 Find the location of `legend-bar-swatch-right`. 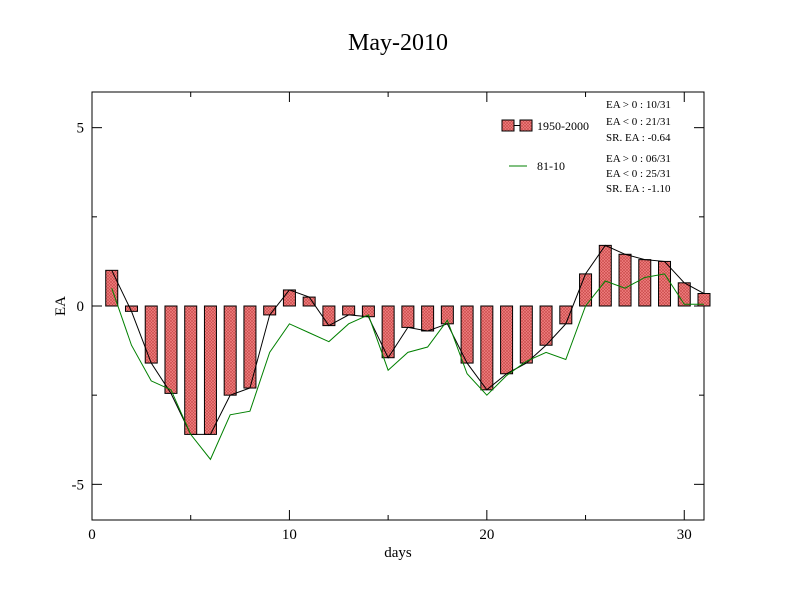

legend-bar-swatch-right is located at coordinates (526, 125).